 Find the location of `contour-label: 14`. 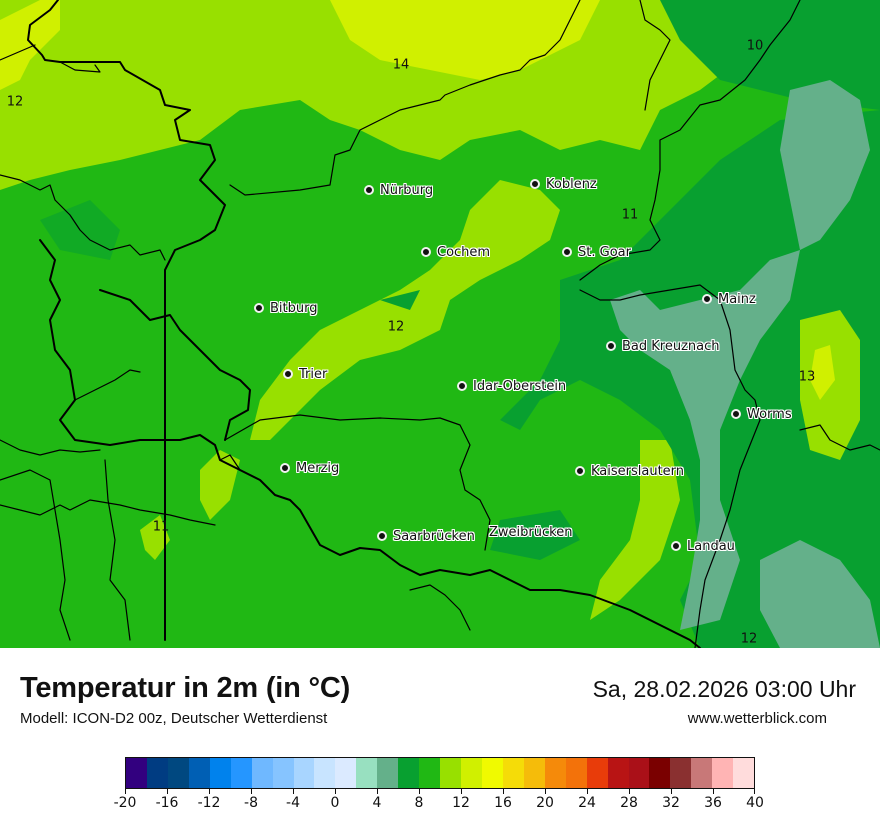

contour-label: 14 is located at coordinates (401, 65).